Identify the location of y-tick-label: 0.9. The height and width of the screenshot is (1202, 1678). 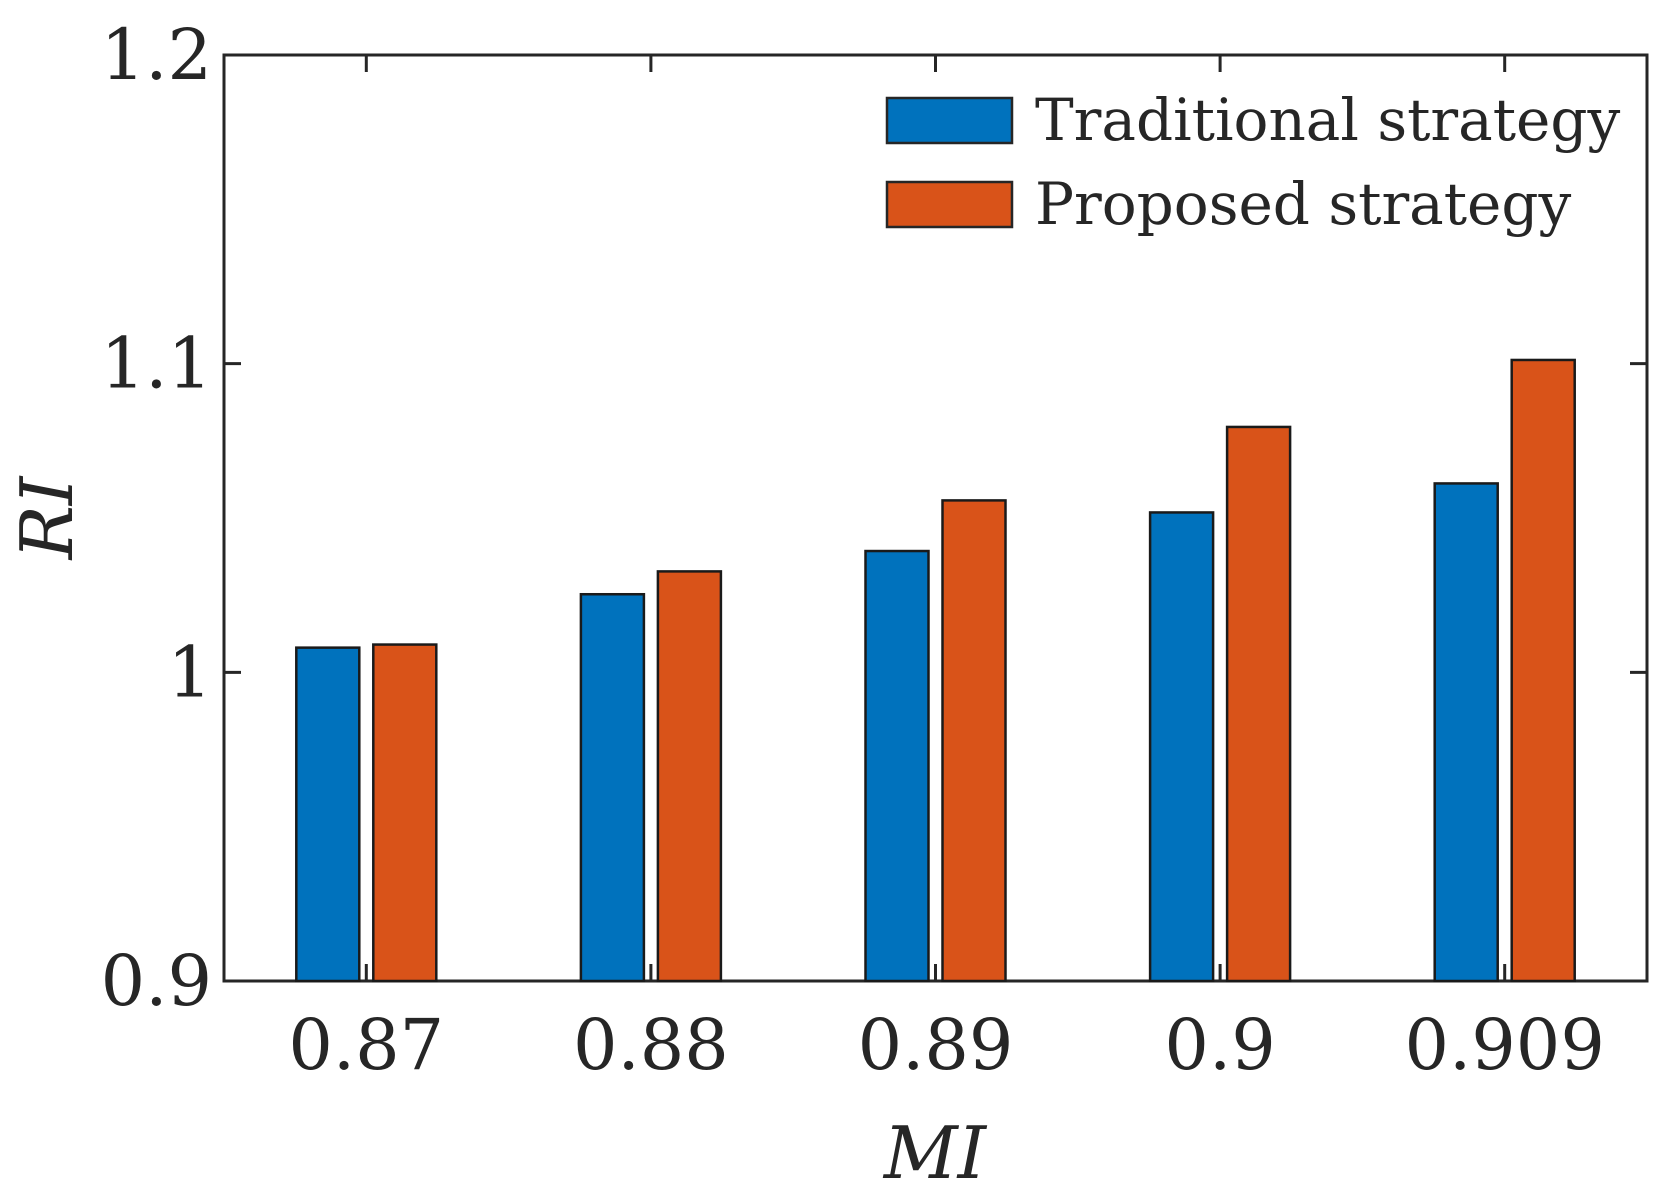
(156, 981).